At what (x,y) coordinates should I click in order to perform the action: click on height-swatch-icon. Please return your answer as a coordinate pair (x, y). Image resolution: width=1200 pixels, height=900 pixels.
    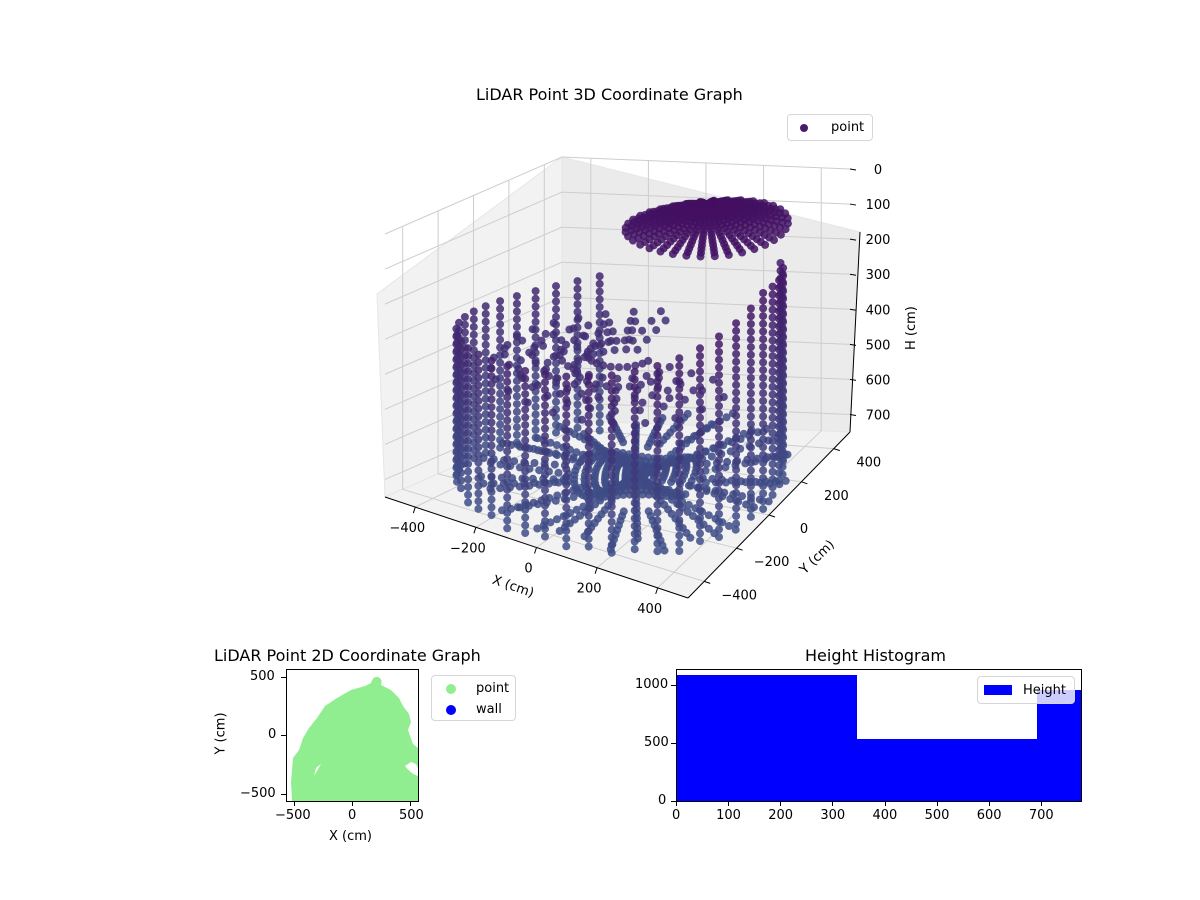
    Looking at the image, I should click on (998, 690).